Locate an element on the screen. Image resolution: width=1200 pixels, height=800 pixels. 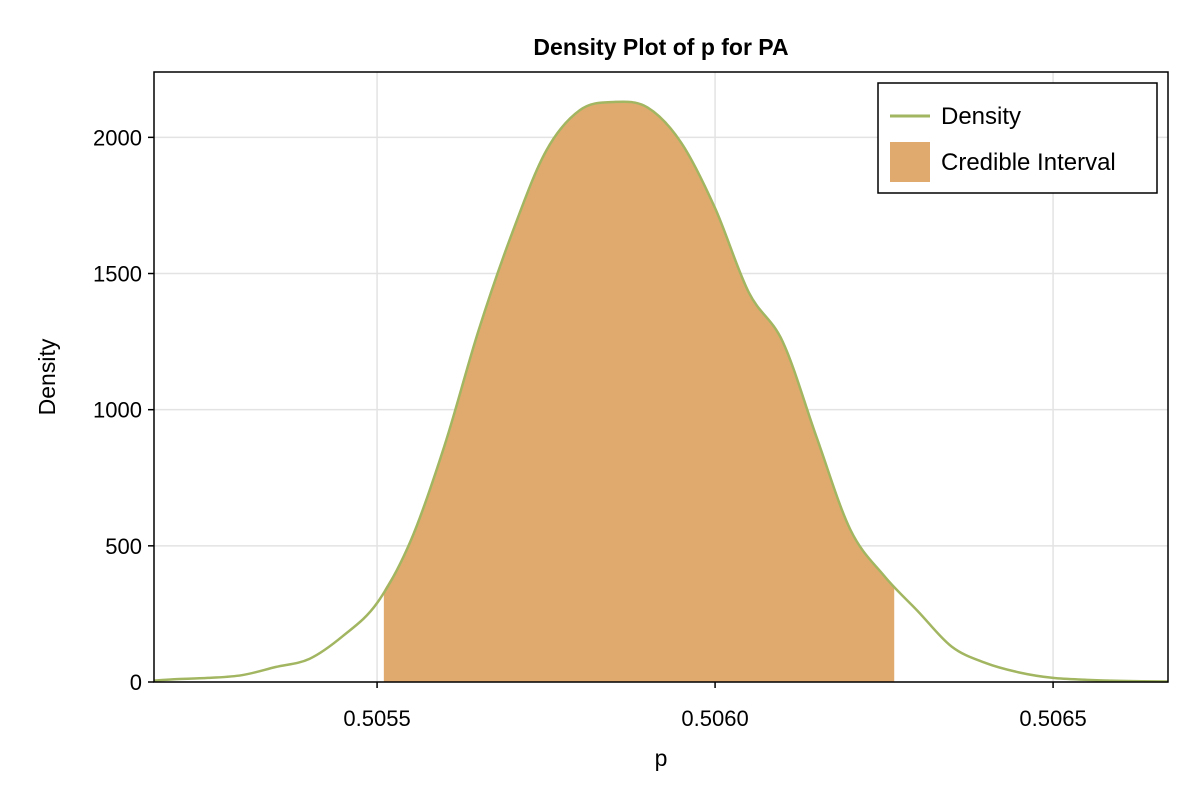
x-axis-label: p is located at coordinates (661, 758).